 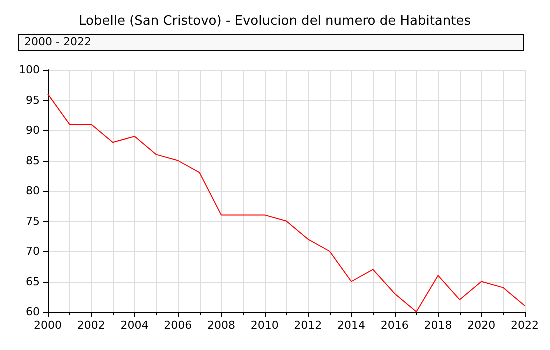 What do you see at coordinates (308, 325) in the screenshot?
I see `x-tick-label: 2012` at bounding box center [308, 325].